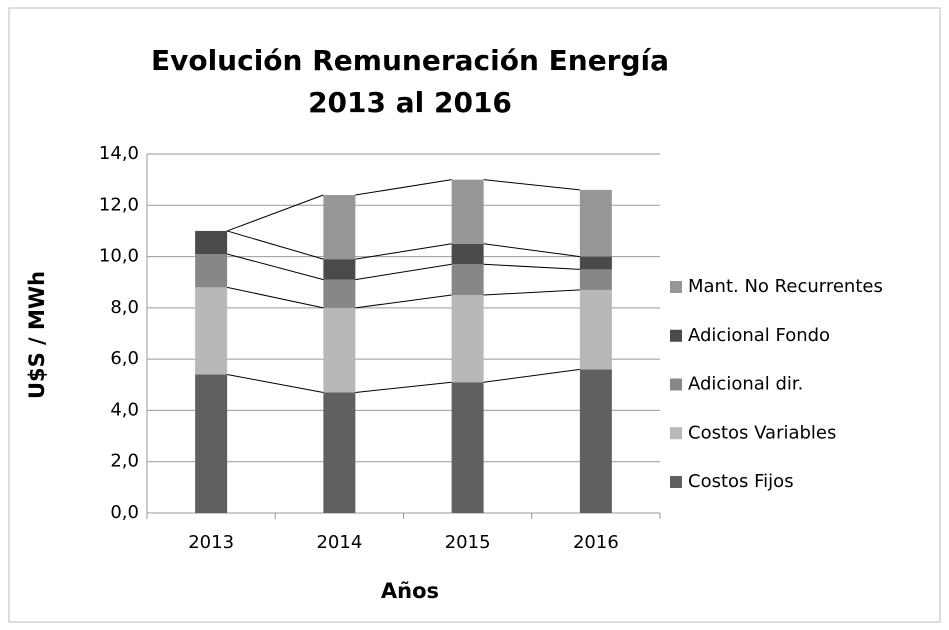  What do you see at coordinates (410, 591) in the screenshot?
I see `x-axis-title: Años` at bounding box center [410, 591].